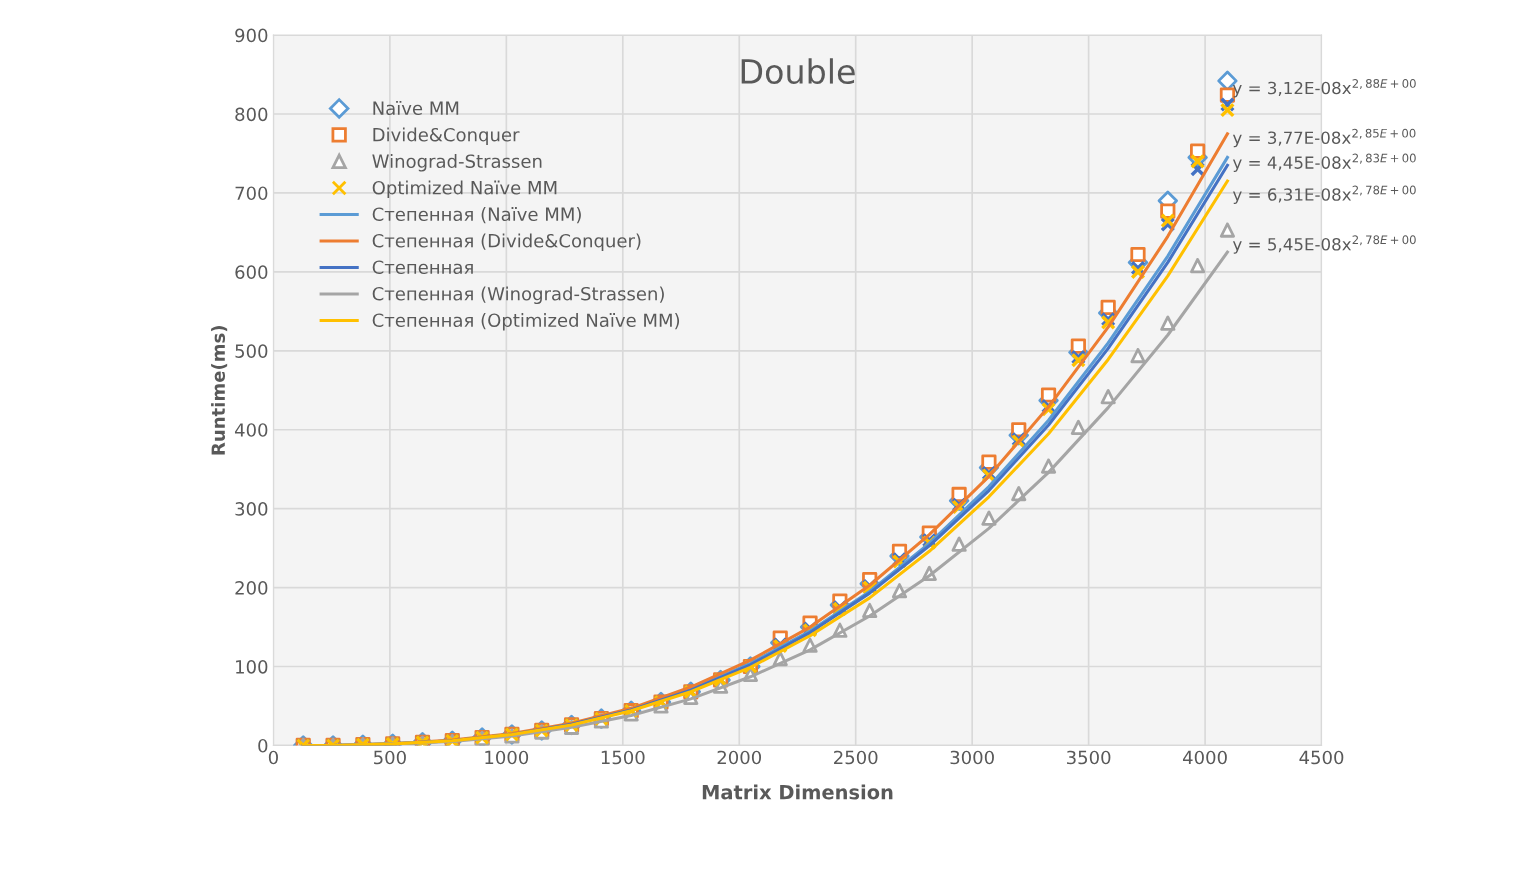  What do you see at coordinates (476, 215) in the screenshot?
I see `legend-label: Степенная (Naïve MM)` at bounding box center [476, 215].